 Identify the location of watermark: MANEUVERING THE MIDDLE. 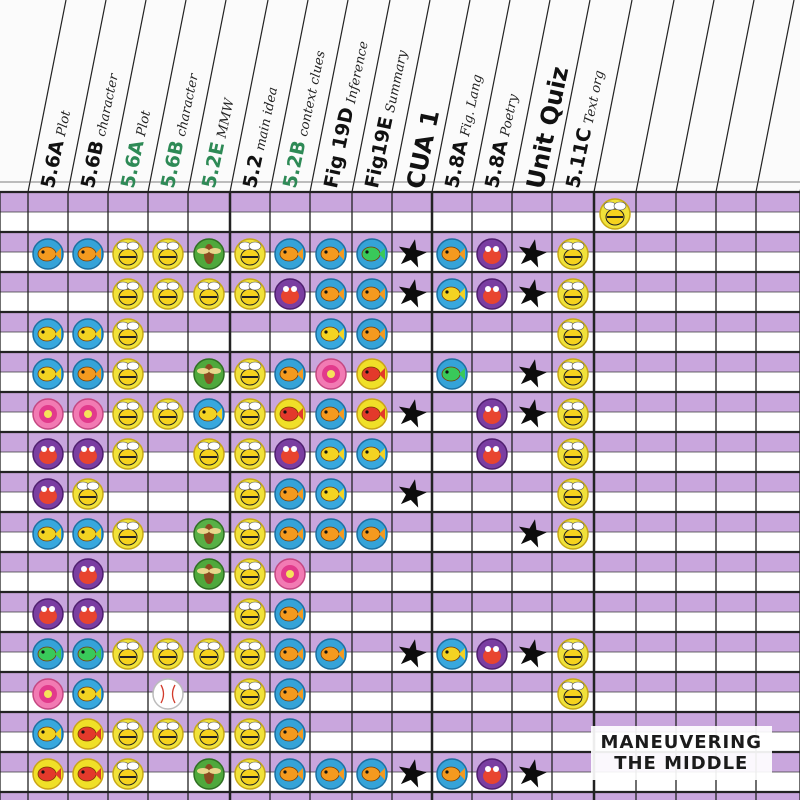
(681, 753).